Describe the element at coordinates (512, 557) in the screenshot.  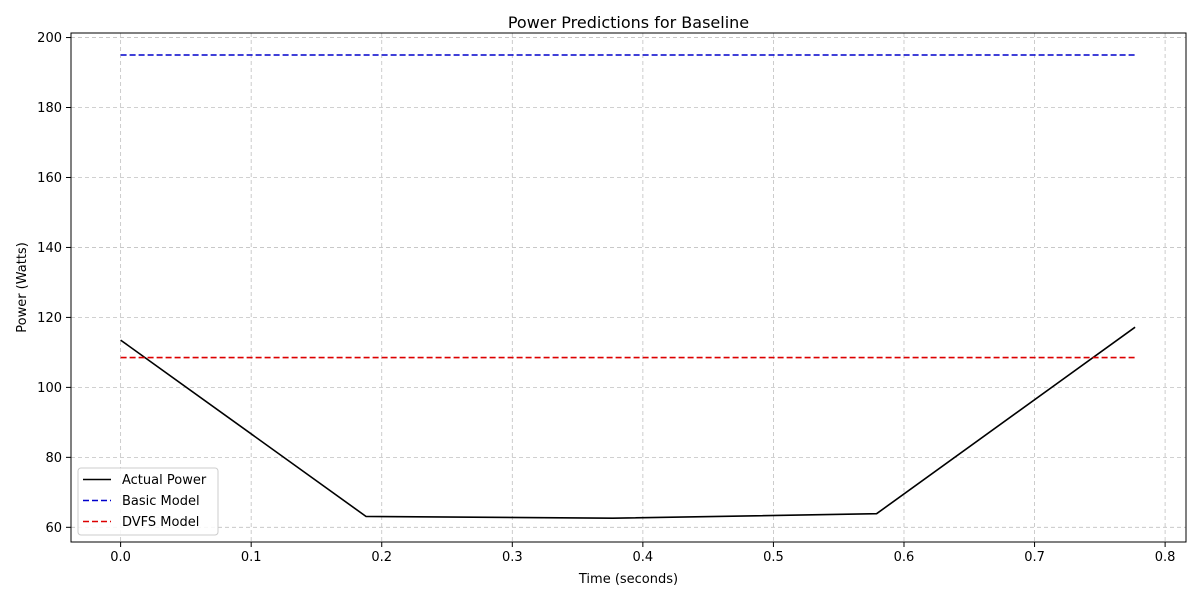
I see `x-tick-label: 0.3` at that location.